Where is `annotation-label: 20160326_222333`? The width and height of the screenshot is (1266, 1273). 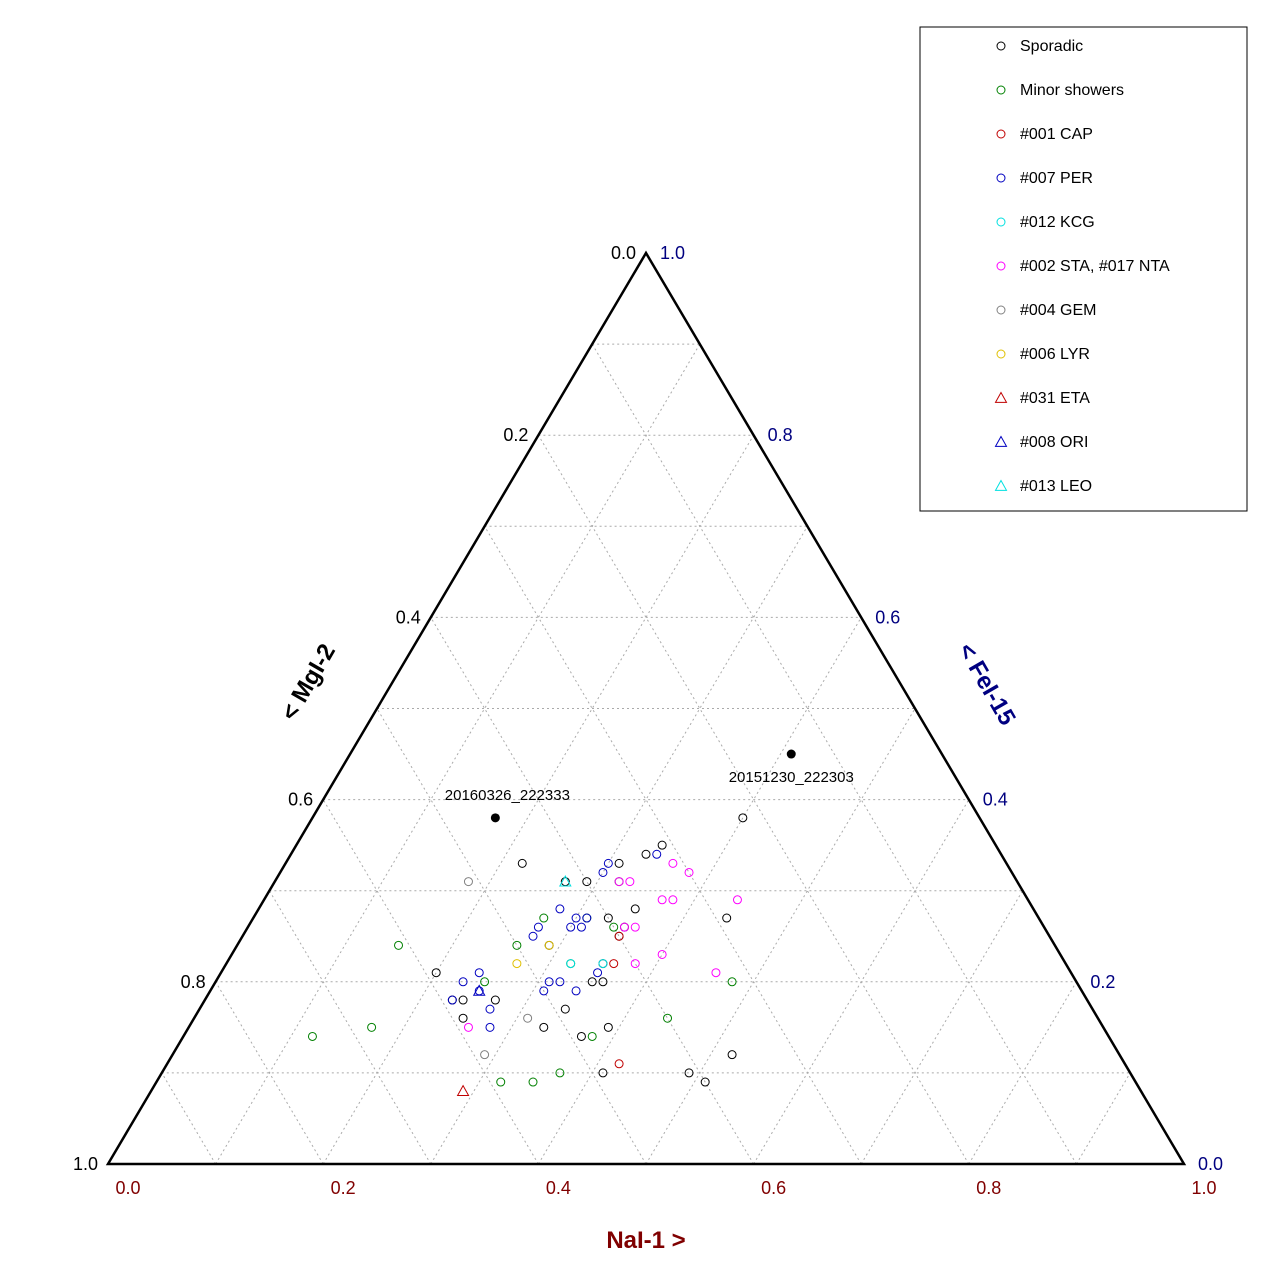 annotation-label: 20160326_222333 is located at coordinates (507, 795).